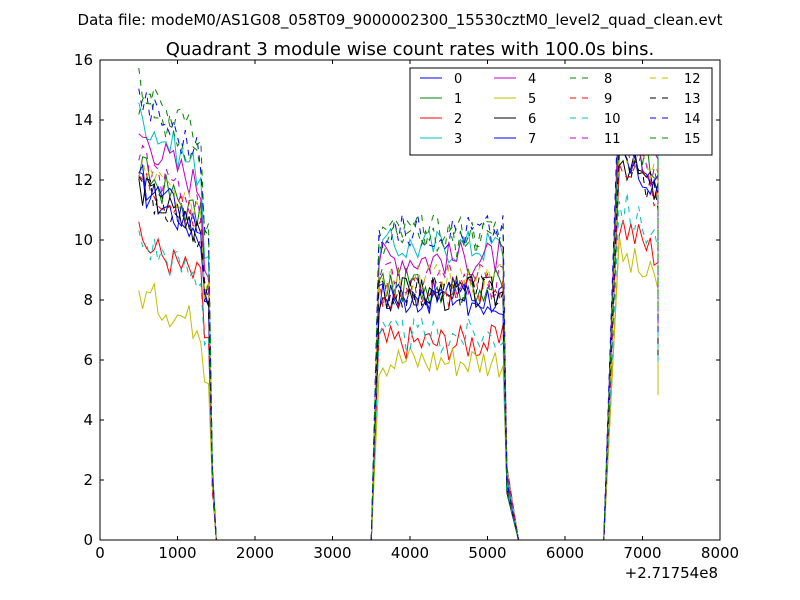 Image resolution: width=800 pixels, height=600 pixels. I want to click on y-tick-label: 0, so click(88, 540).